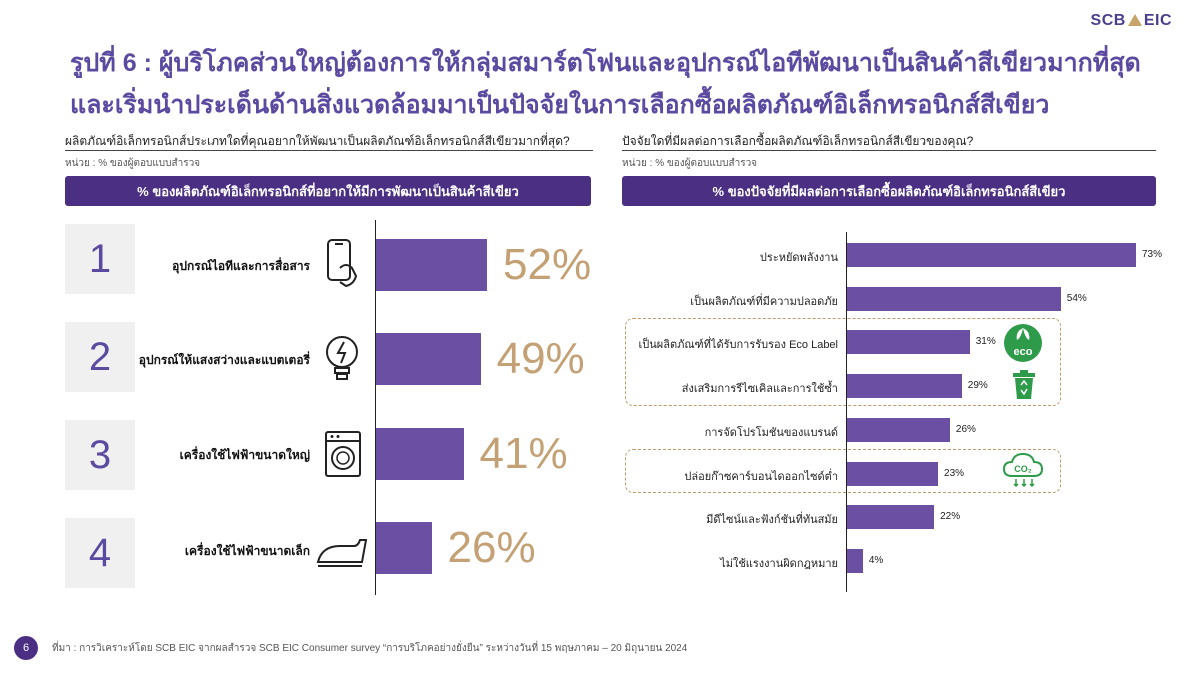  I want to click on left-value-label-4: 26%, so click(491, 547).